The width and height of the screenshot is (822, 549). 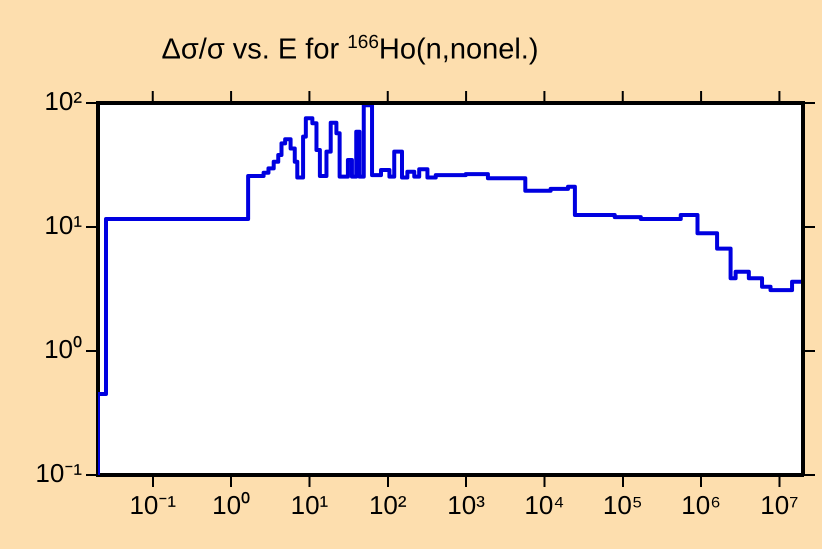 What do you see at coordinates (701, 505) in the screenshot?
I see `x-tick-label: 10⁶` at bounding box center [701, 505].